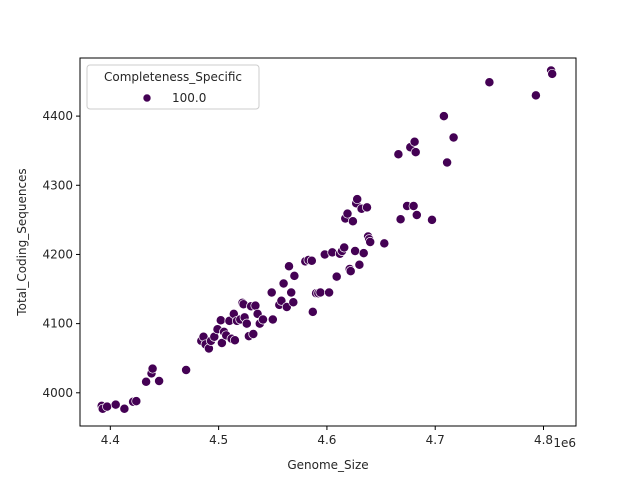 The width and height of the screenshot is (640, 484). I want to click on y-axis-label: Total_Coding_Sequences, so click(22, 242).